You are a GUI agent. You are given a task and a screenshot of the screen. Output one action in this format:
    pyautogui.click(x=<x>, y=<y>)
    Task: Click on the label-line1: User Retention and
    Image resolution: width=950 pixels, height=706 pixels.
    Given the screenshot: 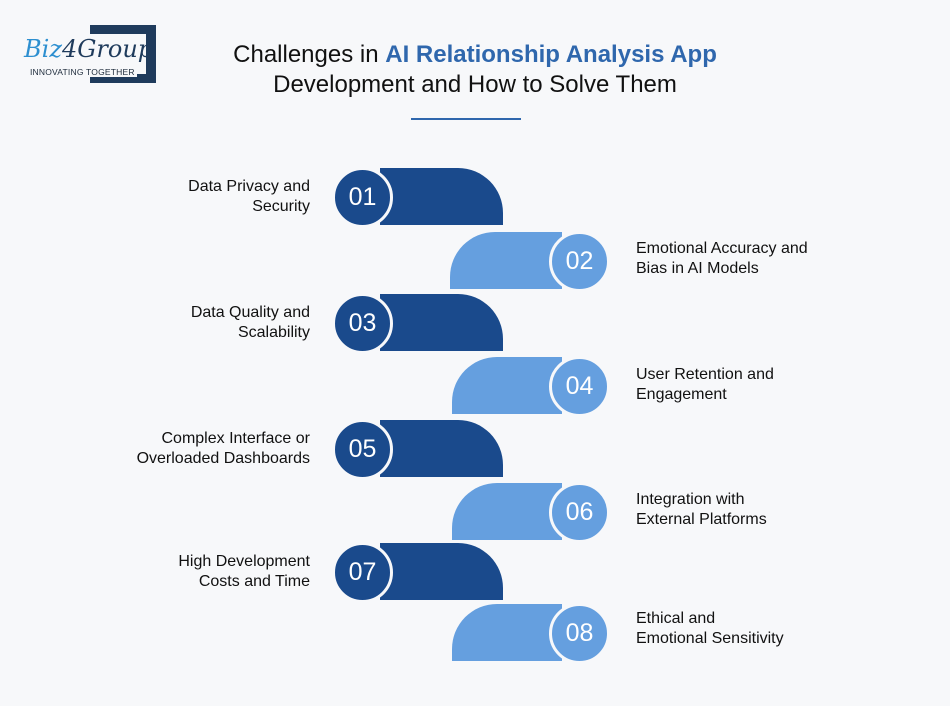 What is the action you would take?
    pyautogui.click(x=705, y=374)
    